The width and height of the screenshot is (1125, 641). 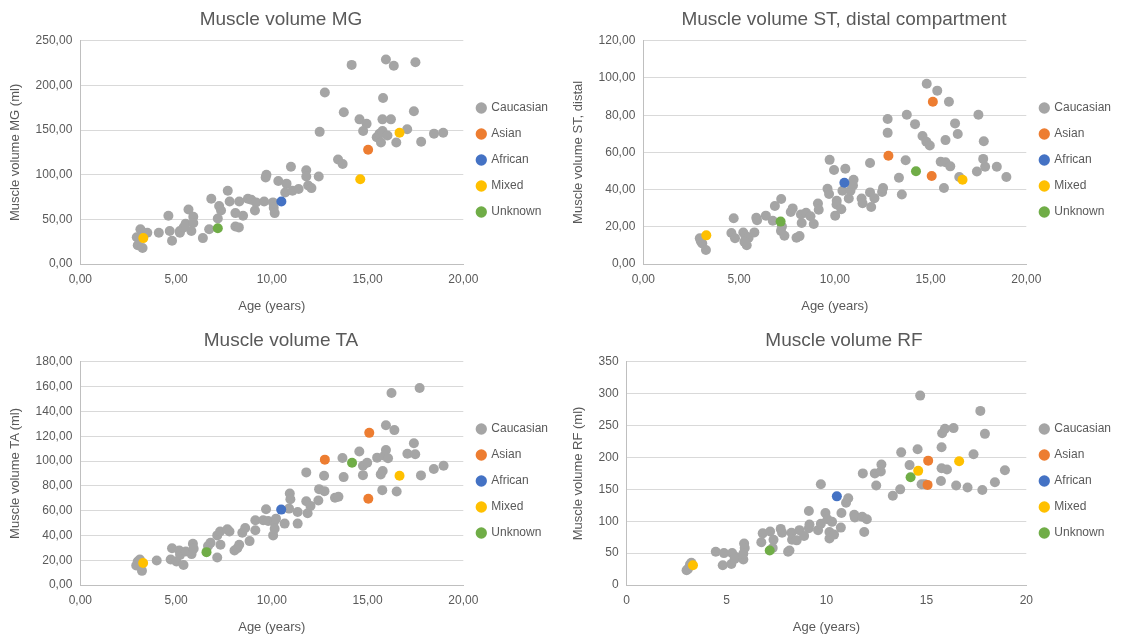 I want to click on x-tick-label: 20, so click(x=1026, y=599).